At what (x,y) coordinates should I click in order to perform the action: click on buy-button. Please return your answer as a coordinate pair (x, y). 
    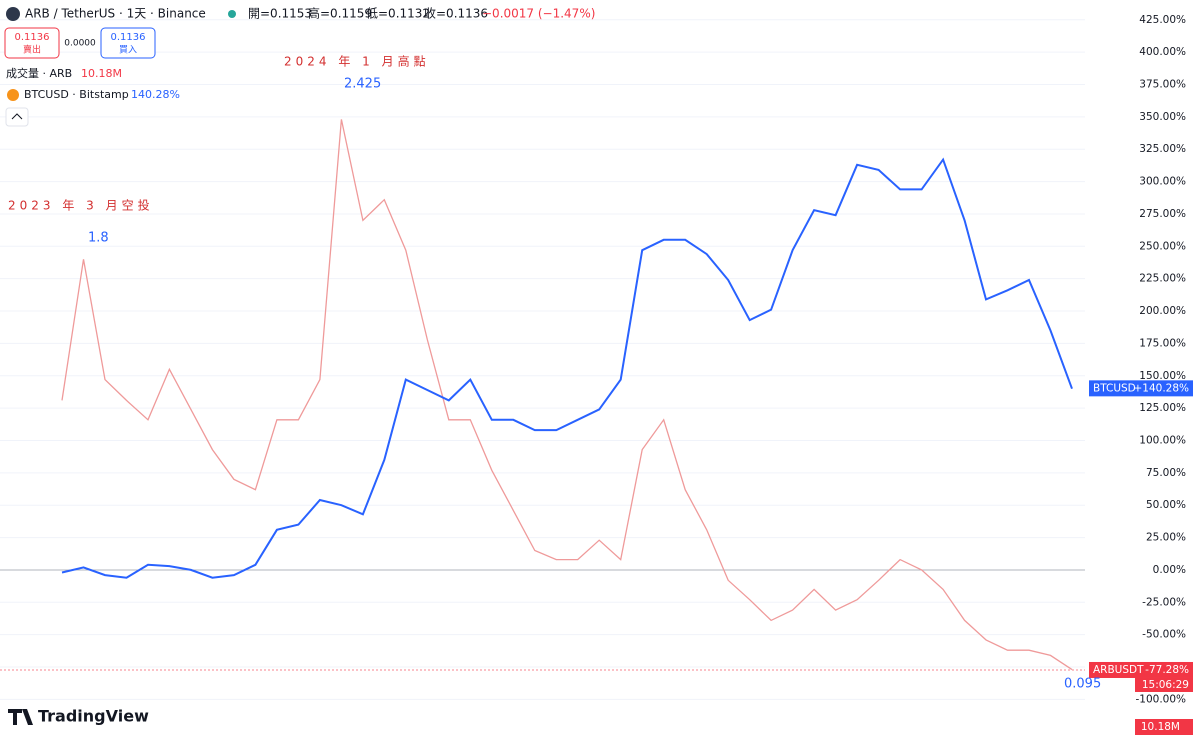
    Looking at the image, I should click on (128, 43).